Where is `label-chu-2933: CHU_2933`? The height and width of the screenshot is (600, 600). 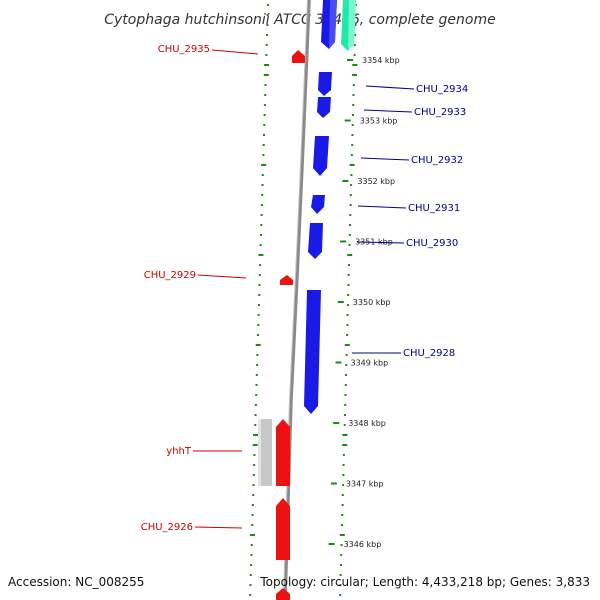 label-chu-2933: CHU_2933 is located at coordinates (440, 112).